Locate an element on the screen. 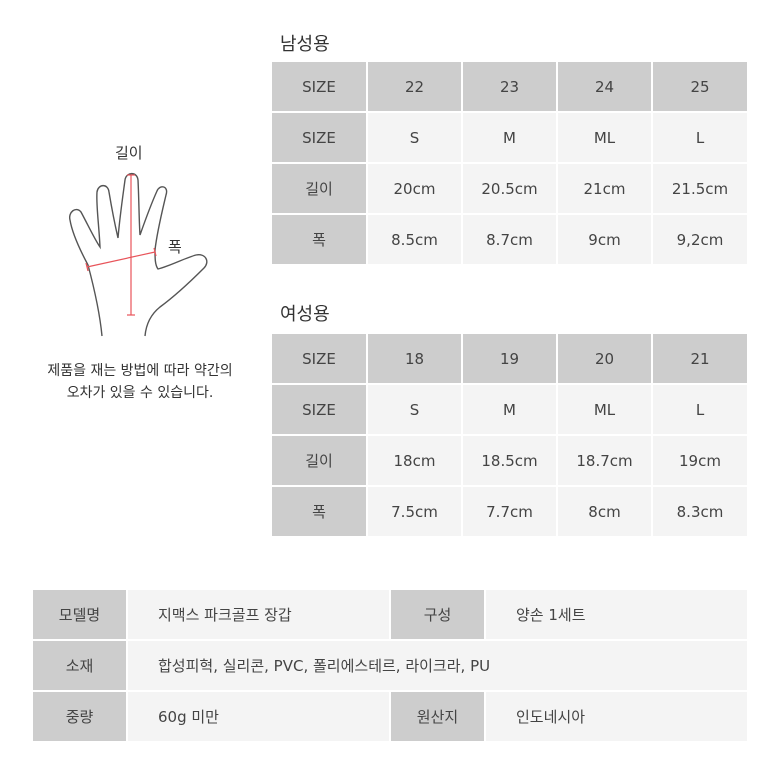  width-label: 폭 is located at coordinates (175, 247).